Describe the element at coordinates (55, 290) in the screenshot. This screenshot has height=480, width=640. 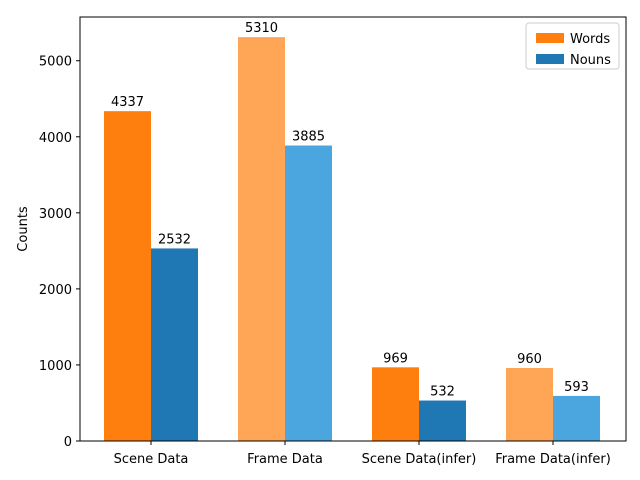
I see `y-tick-label: 2000` at that location.